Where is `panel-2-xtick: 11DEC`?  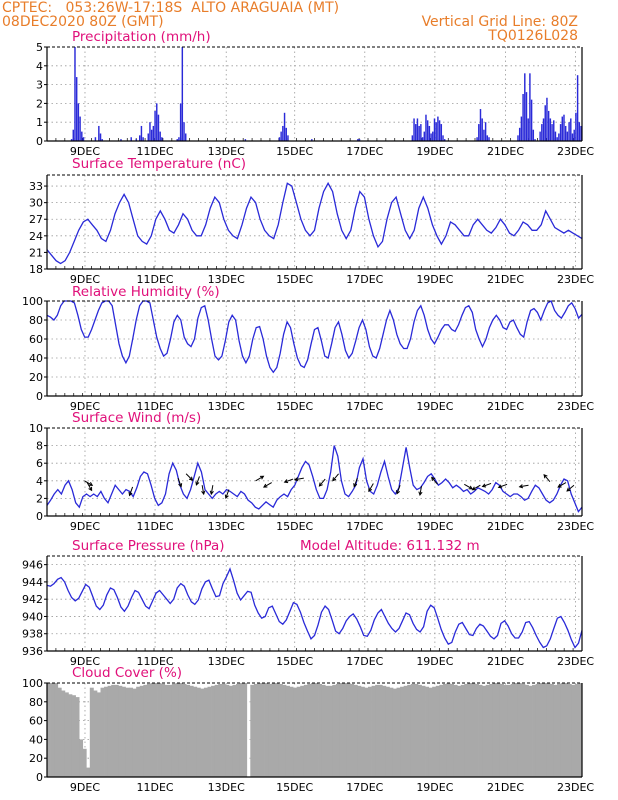 panel-2-xtick: 11DEC is located at coordinates (155, 279).